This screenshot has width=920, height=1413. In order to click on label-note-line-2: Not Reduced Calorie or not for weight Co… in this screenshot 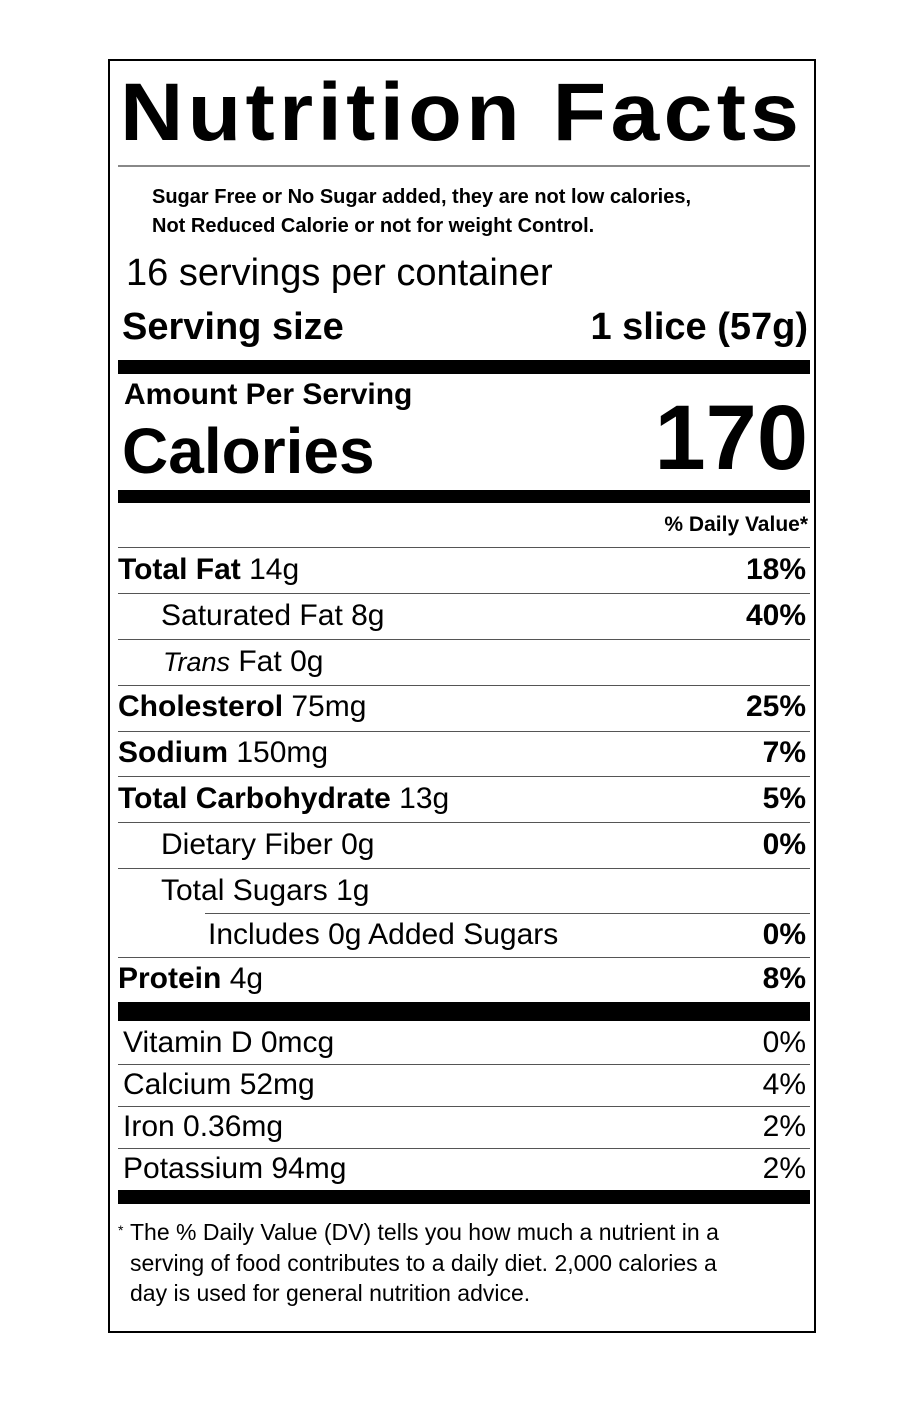, I will do `click(373, 226)`.